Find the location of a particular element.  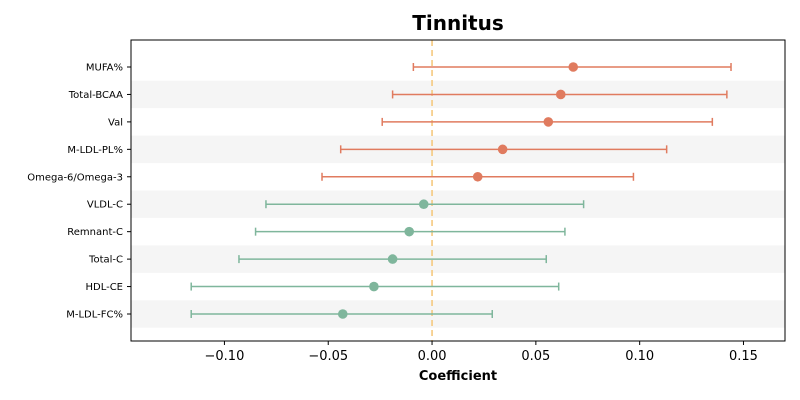

y-tick-label: Omega-6/Omega-3 is located at coordinates (75, 177).